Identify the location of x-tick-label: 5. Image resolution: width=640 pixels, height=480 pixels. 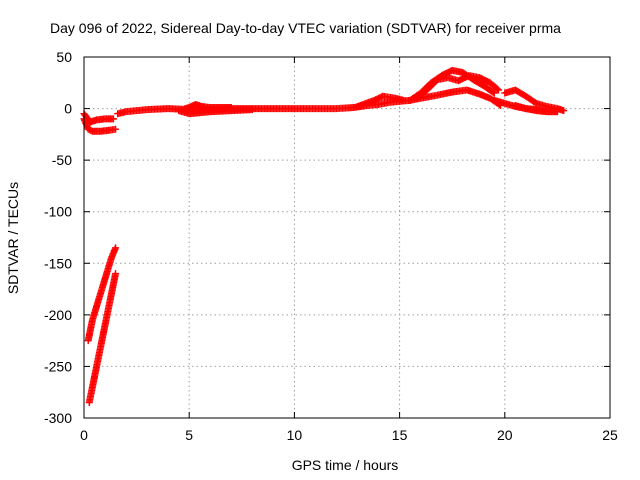
(189, 435).